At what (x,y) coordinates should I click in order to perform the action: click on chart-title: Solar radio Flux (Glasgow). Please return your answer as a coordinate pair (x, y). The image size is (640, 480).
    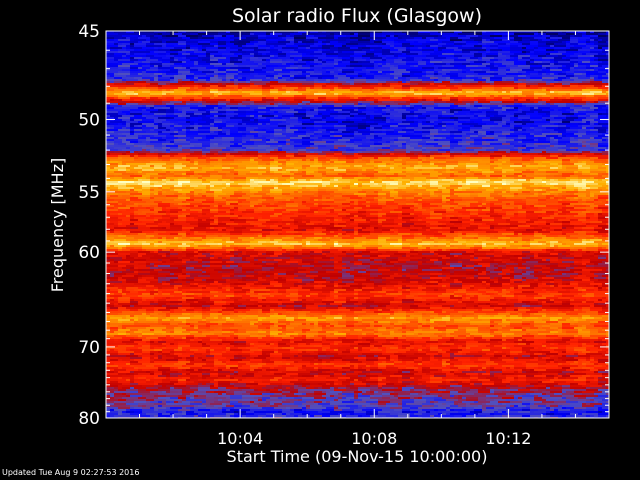
    Looking at the image, I should click on (357, 16).